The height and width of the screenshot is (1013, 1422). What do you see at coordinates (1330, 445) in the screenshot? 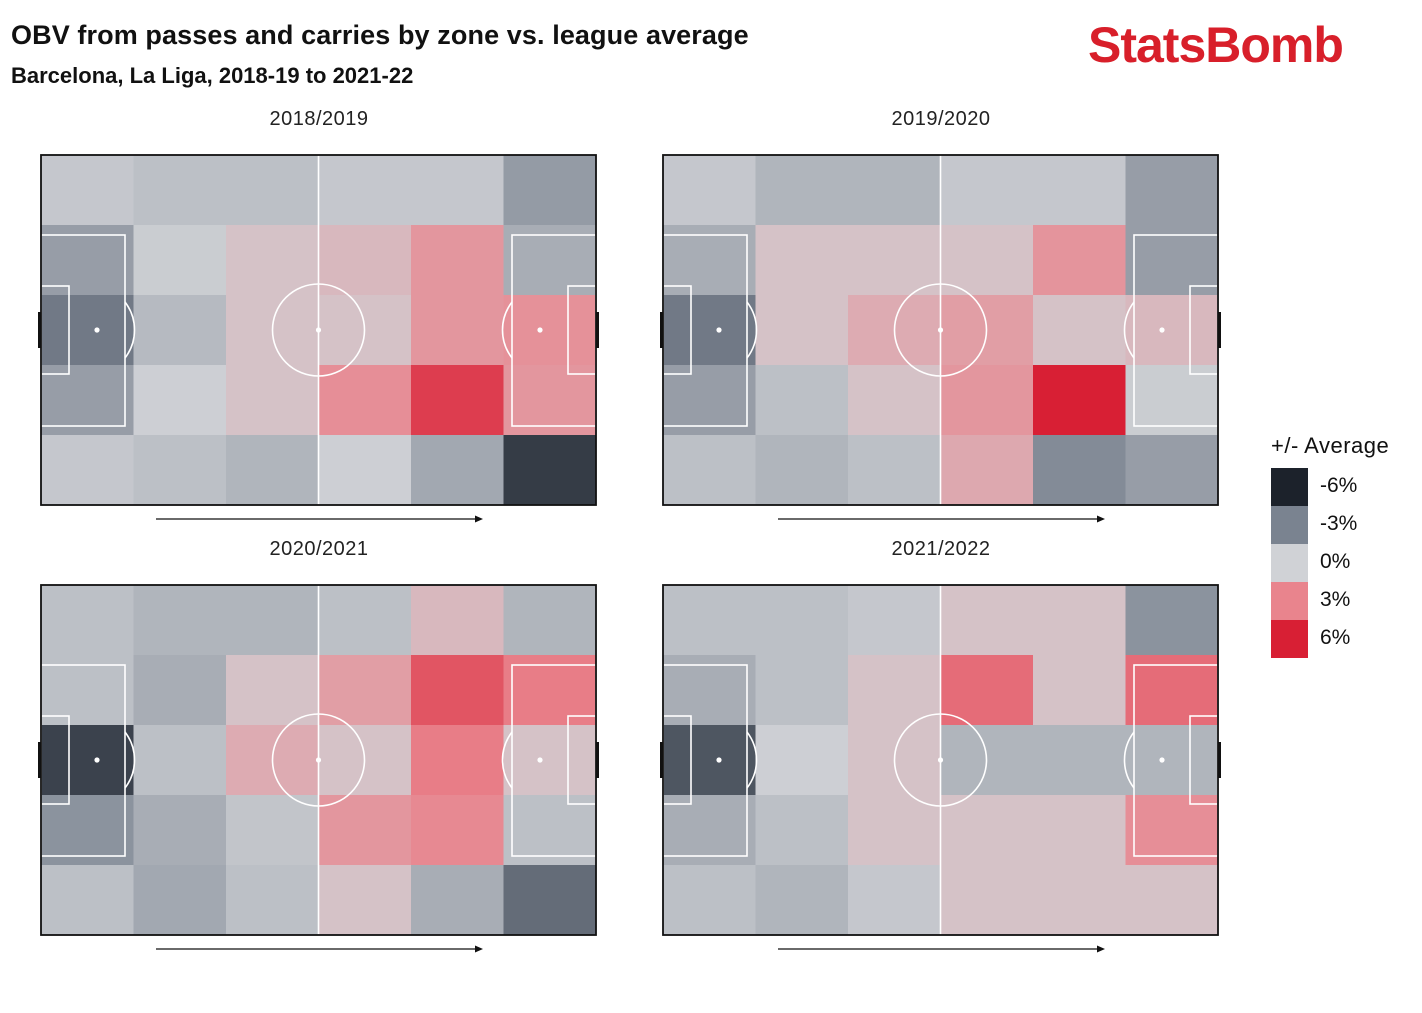
I see `legend-title: +/- Average` at bounding box center [1330, 445].